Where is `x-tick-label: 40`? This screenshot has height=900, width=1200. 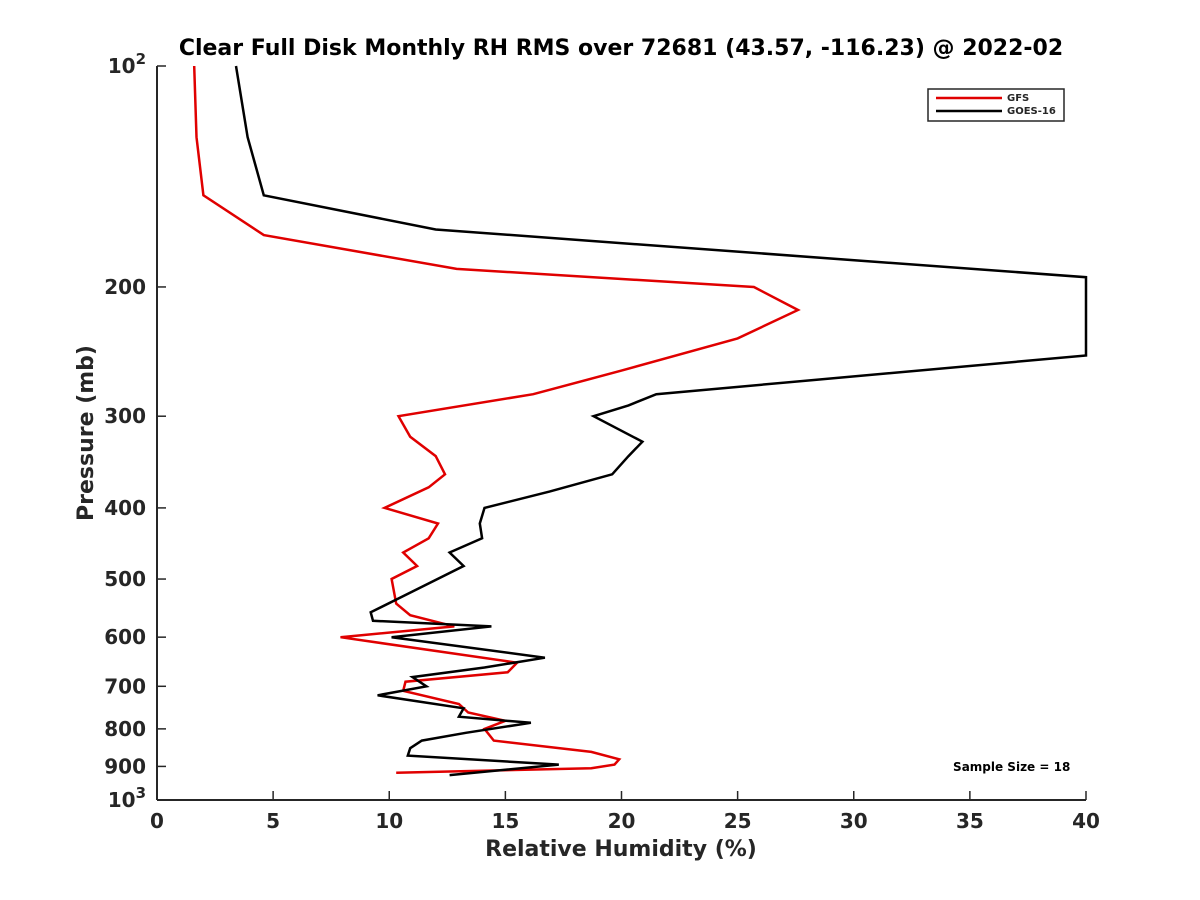 x-tick-label: 40 is located at coordinates (1086, 821).